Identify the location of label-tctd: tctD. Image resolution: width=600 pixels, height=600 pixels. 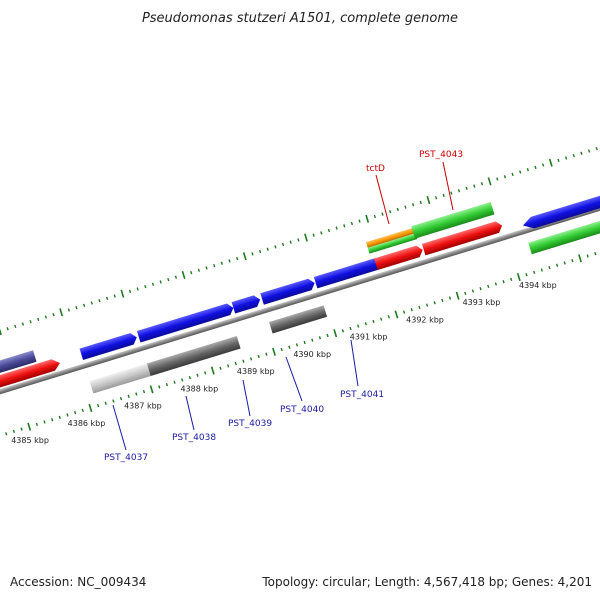
(375, 169).